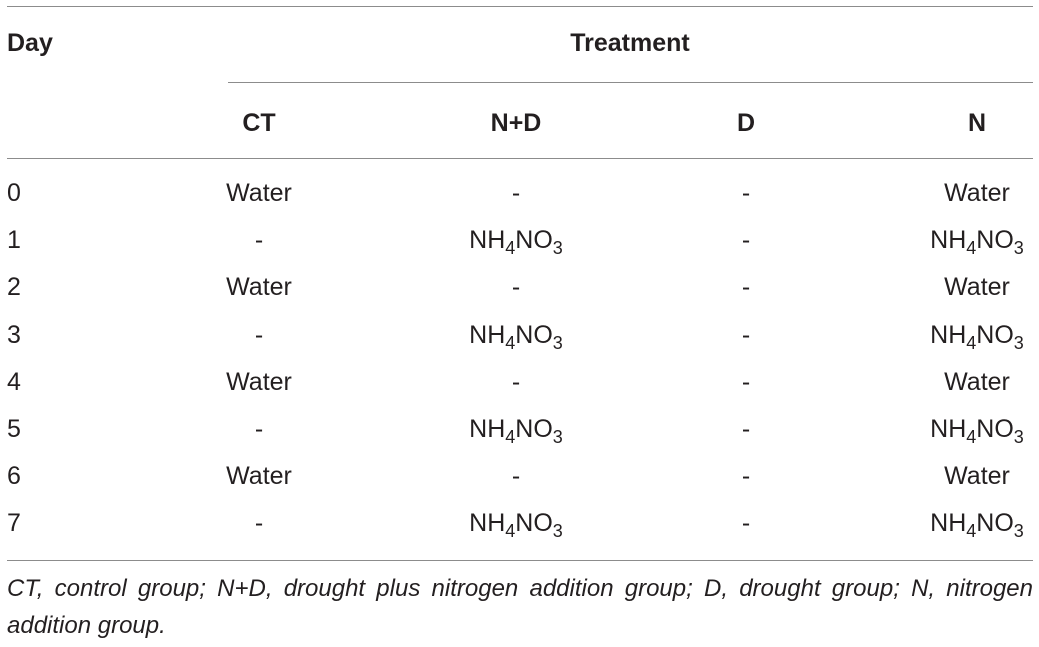  I want to click on header-d: D, so click(746, 123).